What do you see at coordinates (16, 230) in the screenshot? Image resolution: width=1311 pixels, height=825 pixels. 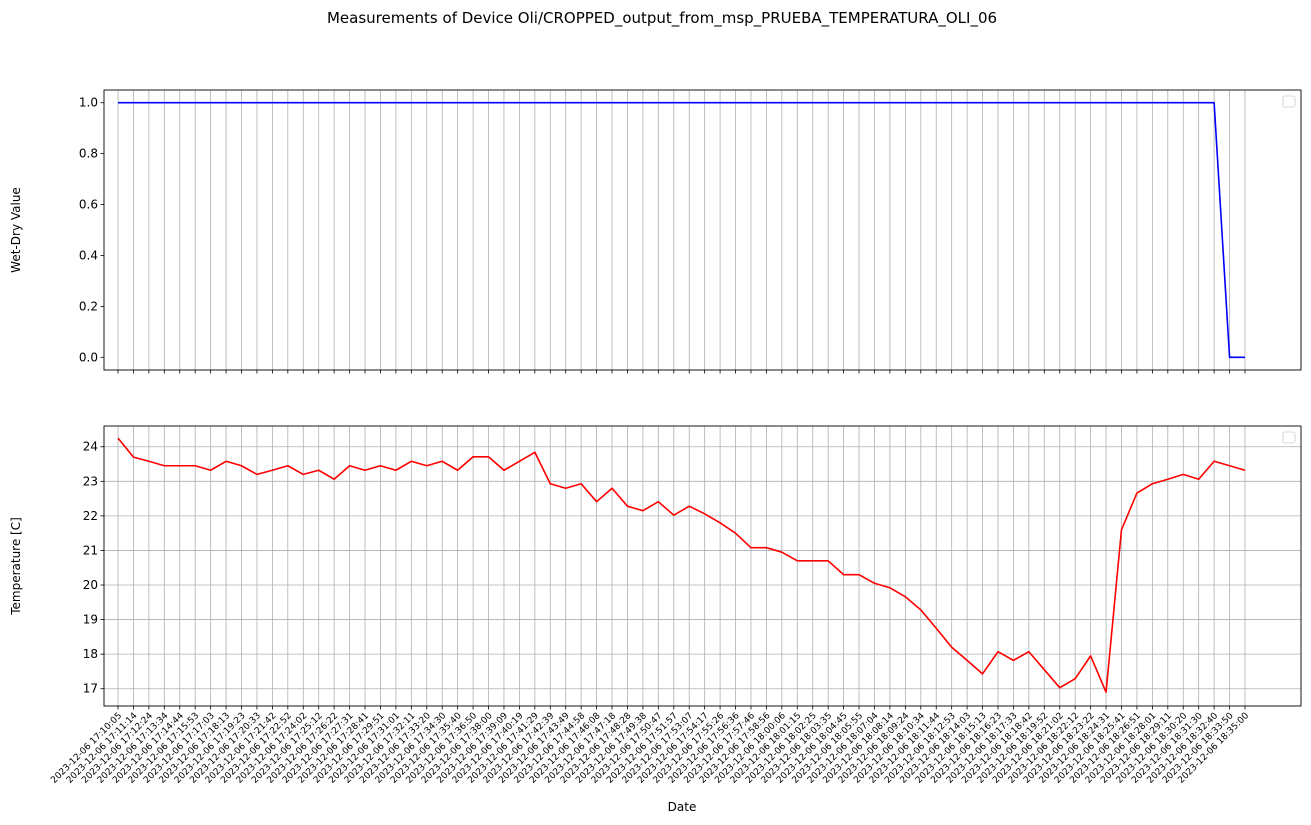 I see `wet-dry-ylabel: Wet-Dry Value` at bounding box center [16, 230].